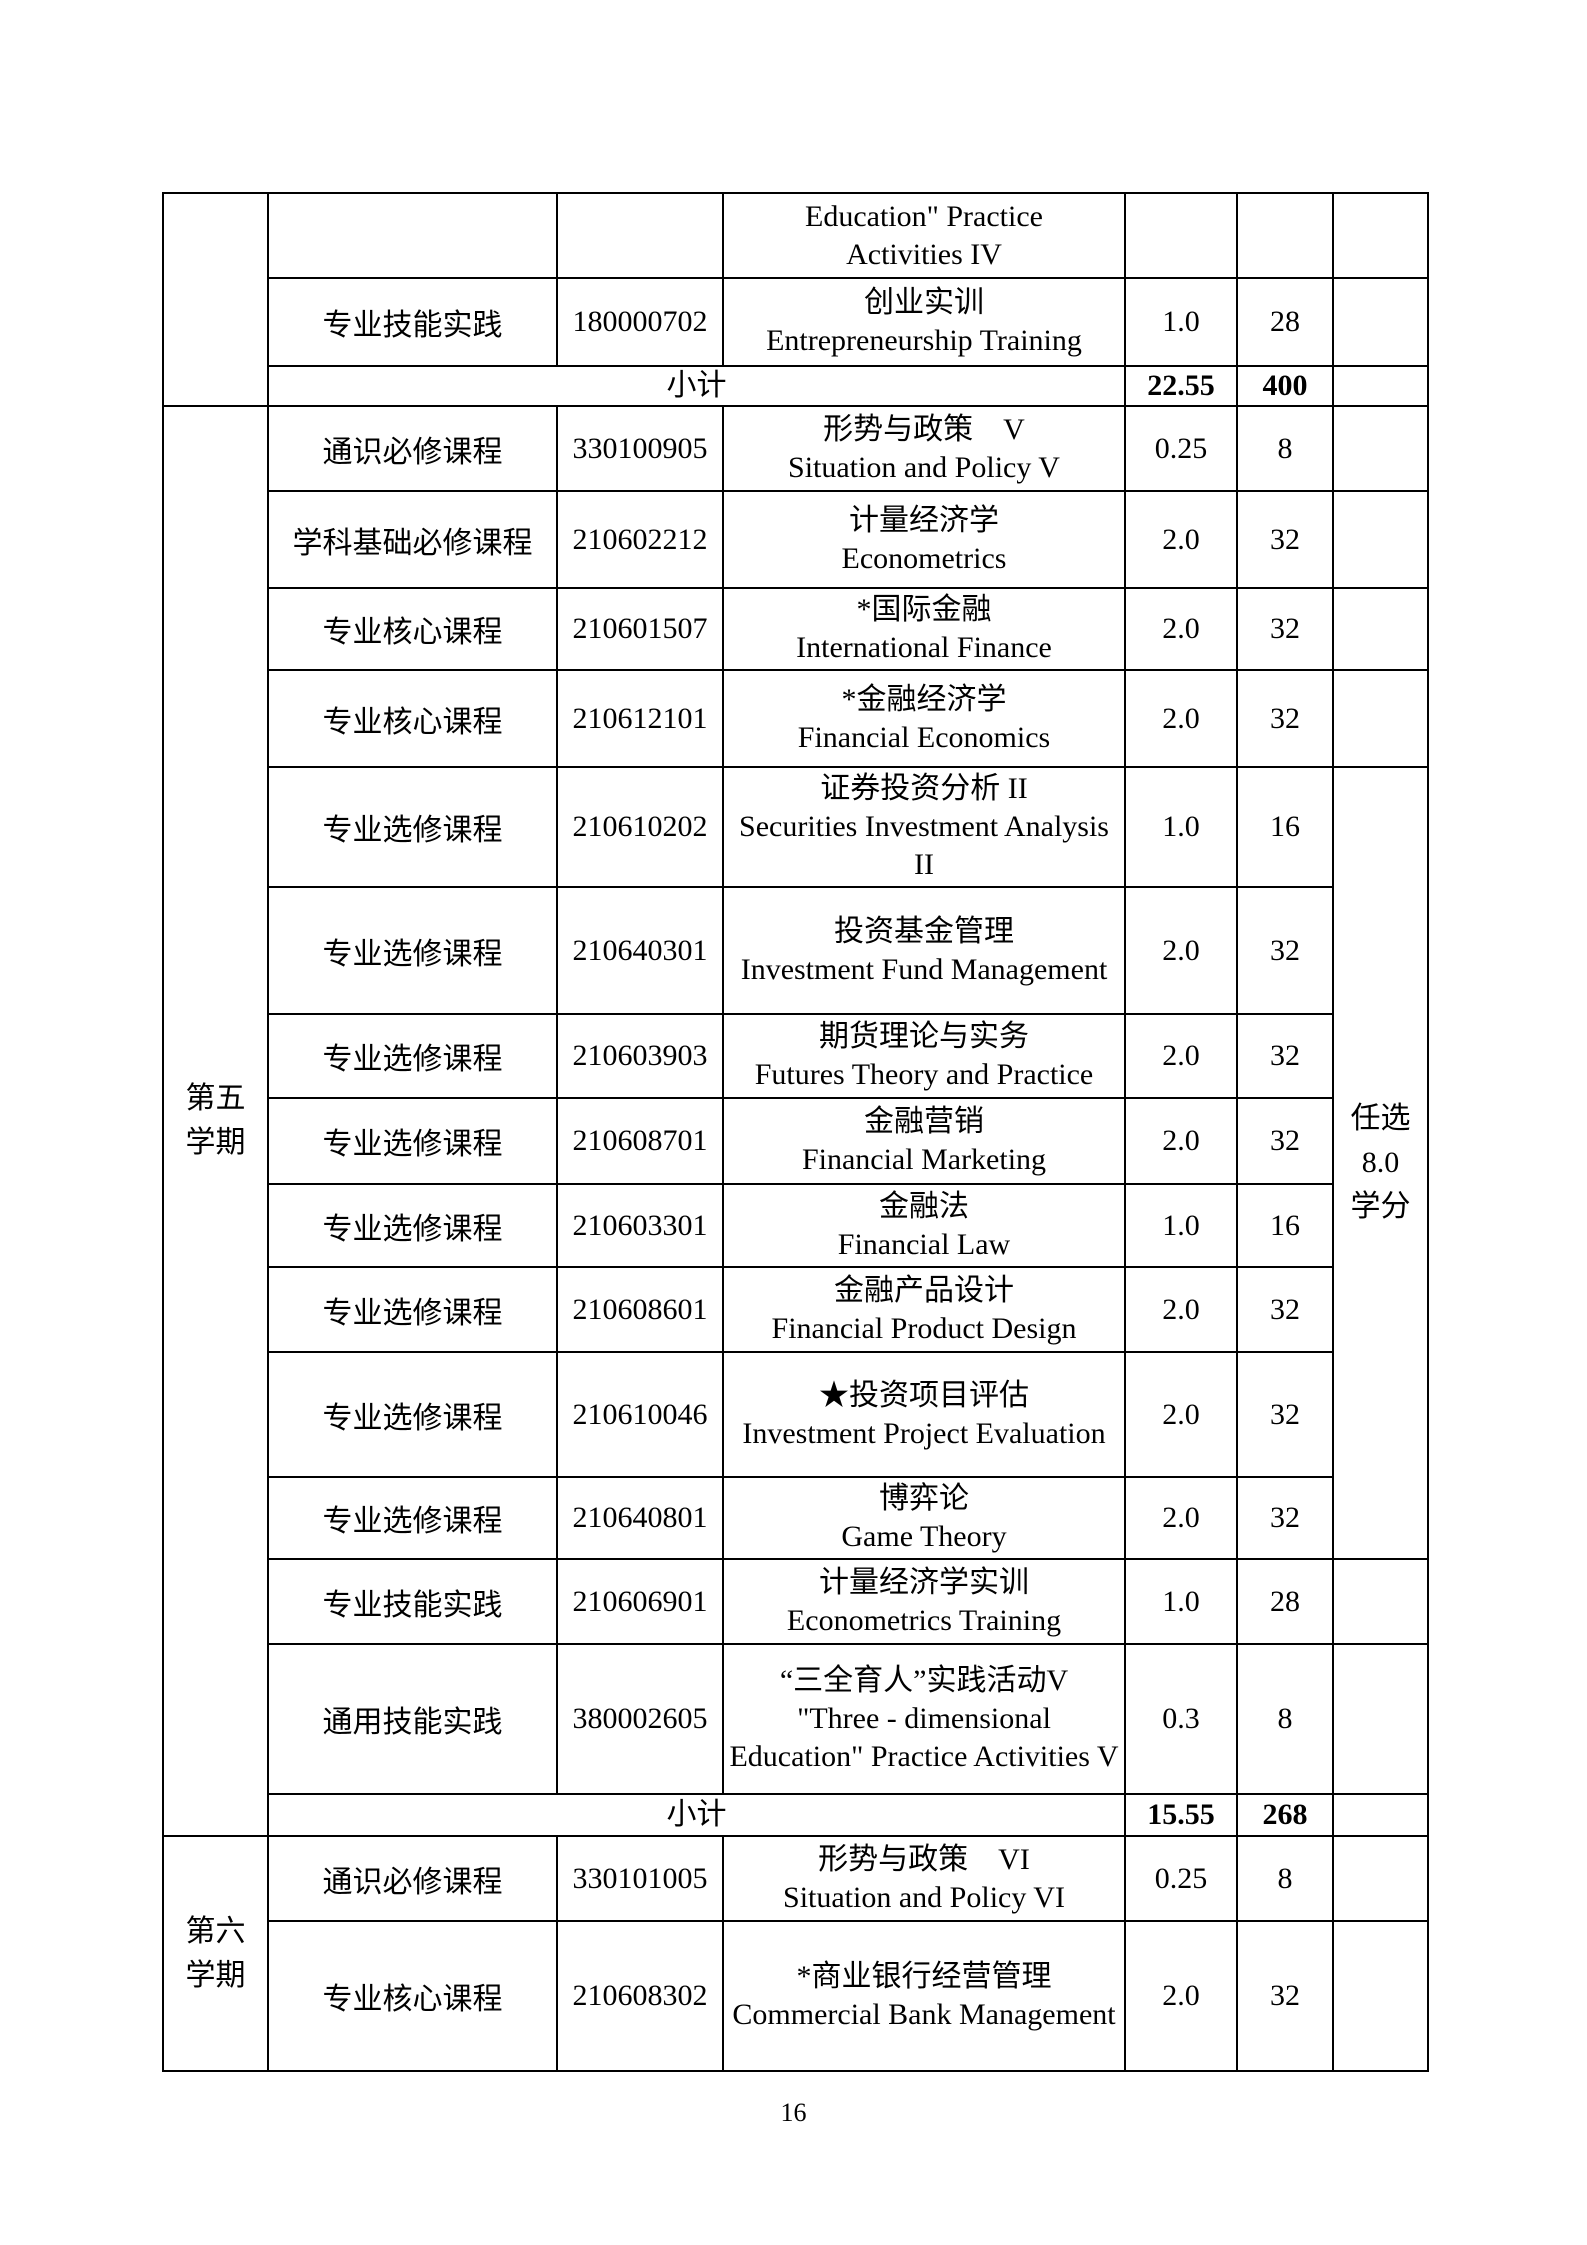  Describe the element at coordinates (924, 254) in the screenshot. I see `course-name-line2: Activities IV` at that location.